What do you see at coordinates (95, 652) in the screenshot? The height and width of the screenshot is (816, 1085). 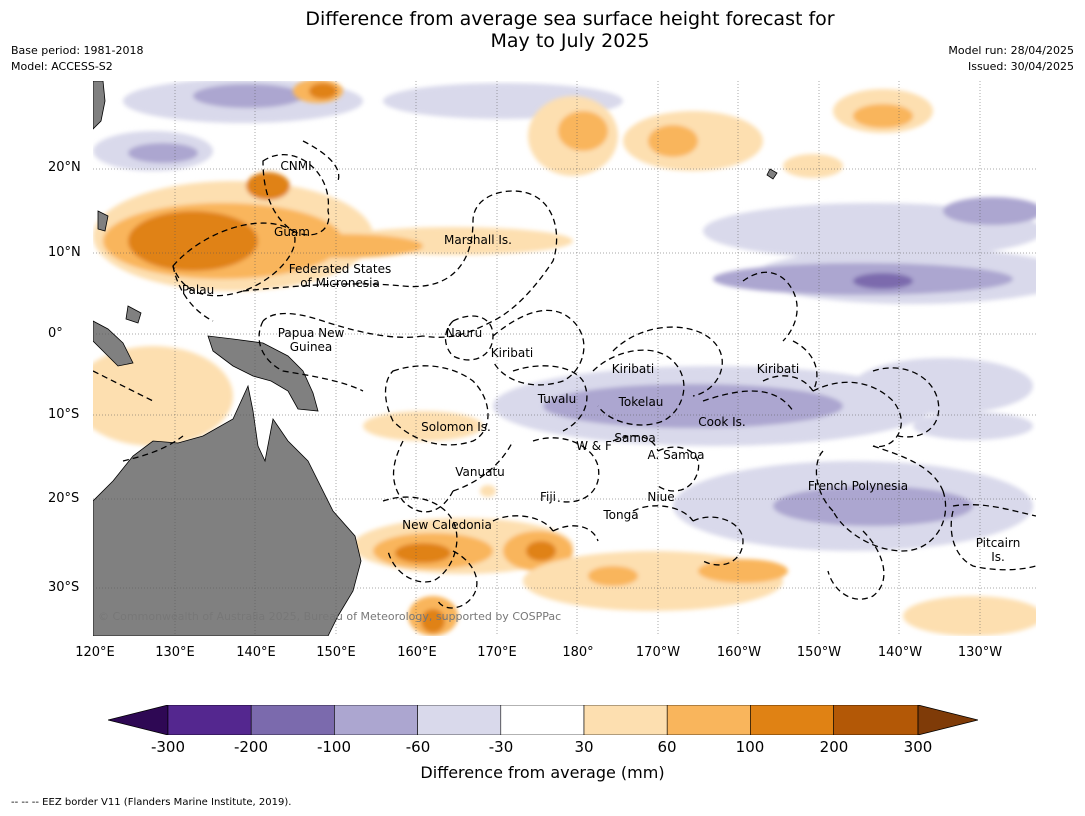 I see `lon-label-120e: 120°E` at bounding box center [95, 652].